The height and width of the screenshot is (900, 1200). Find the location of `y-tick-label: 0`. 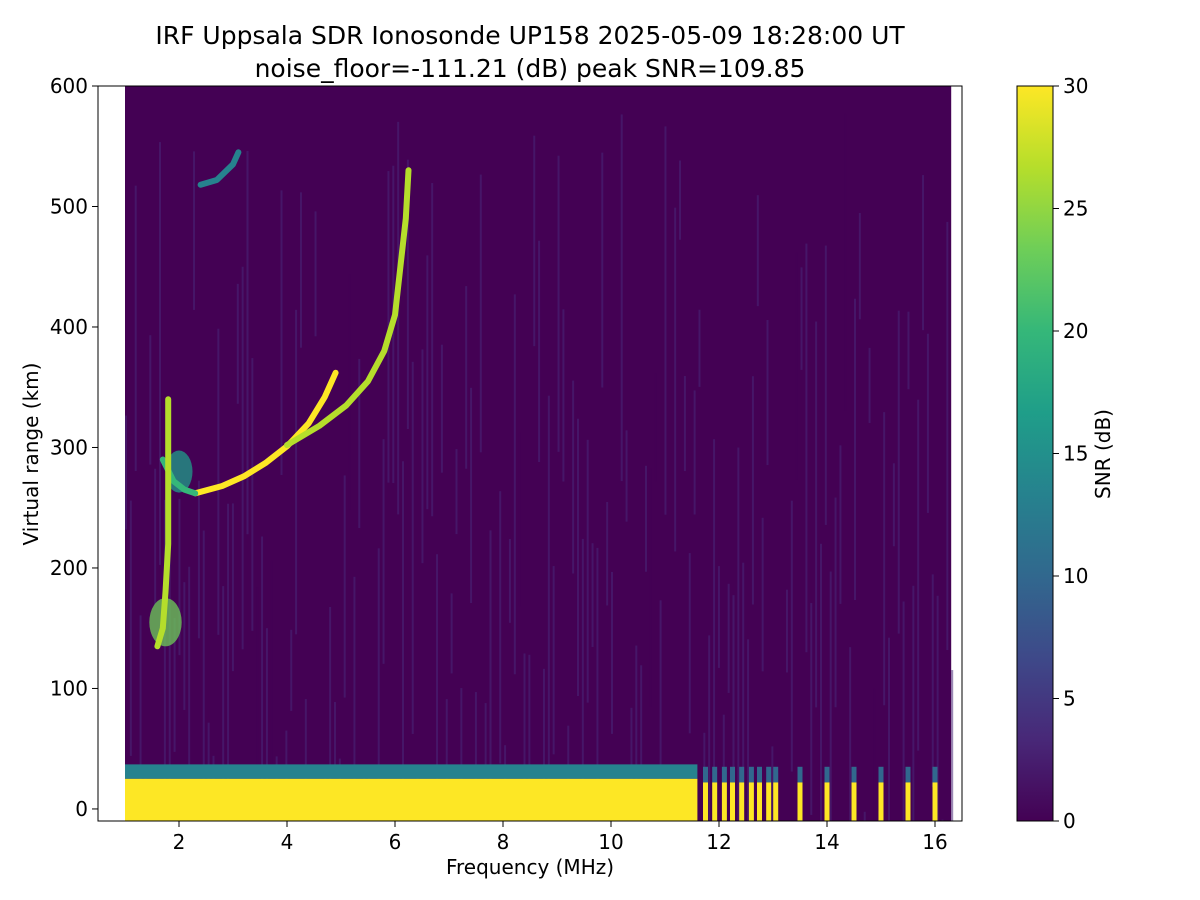

y-tick-label: 0 is located at coordinates (81, 809).